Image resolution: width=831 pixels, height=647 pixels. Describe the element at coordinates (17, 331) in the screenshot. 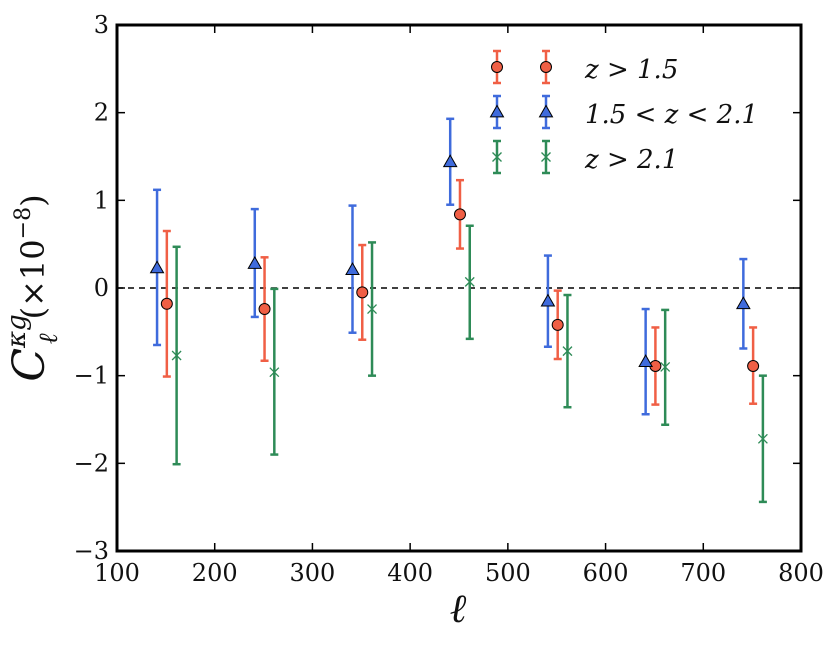

I see `y-axis-superscript: κg` at that location.